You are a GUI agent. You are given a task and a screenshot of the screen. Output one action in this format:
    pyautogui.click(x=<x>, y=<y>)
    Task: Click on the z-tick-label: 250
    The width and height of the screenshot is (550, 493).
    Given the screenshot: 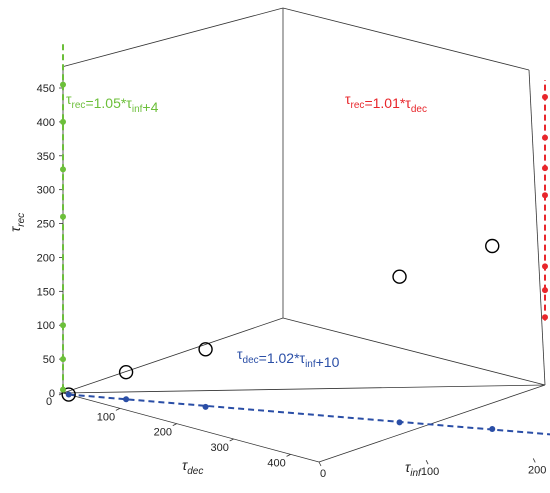 What is the action you would take?
    pyautogui.click(x=46, y=225)
    